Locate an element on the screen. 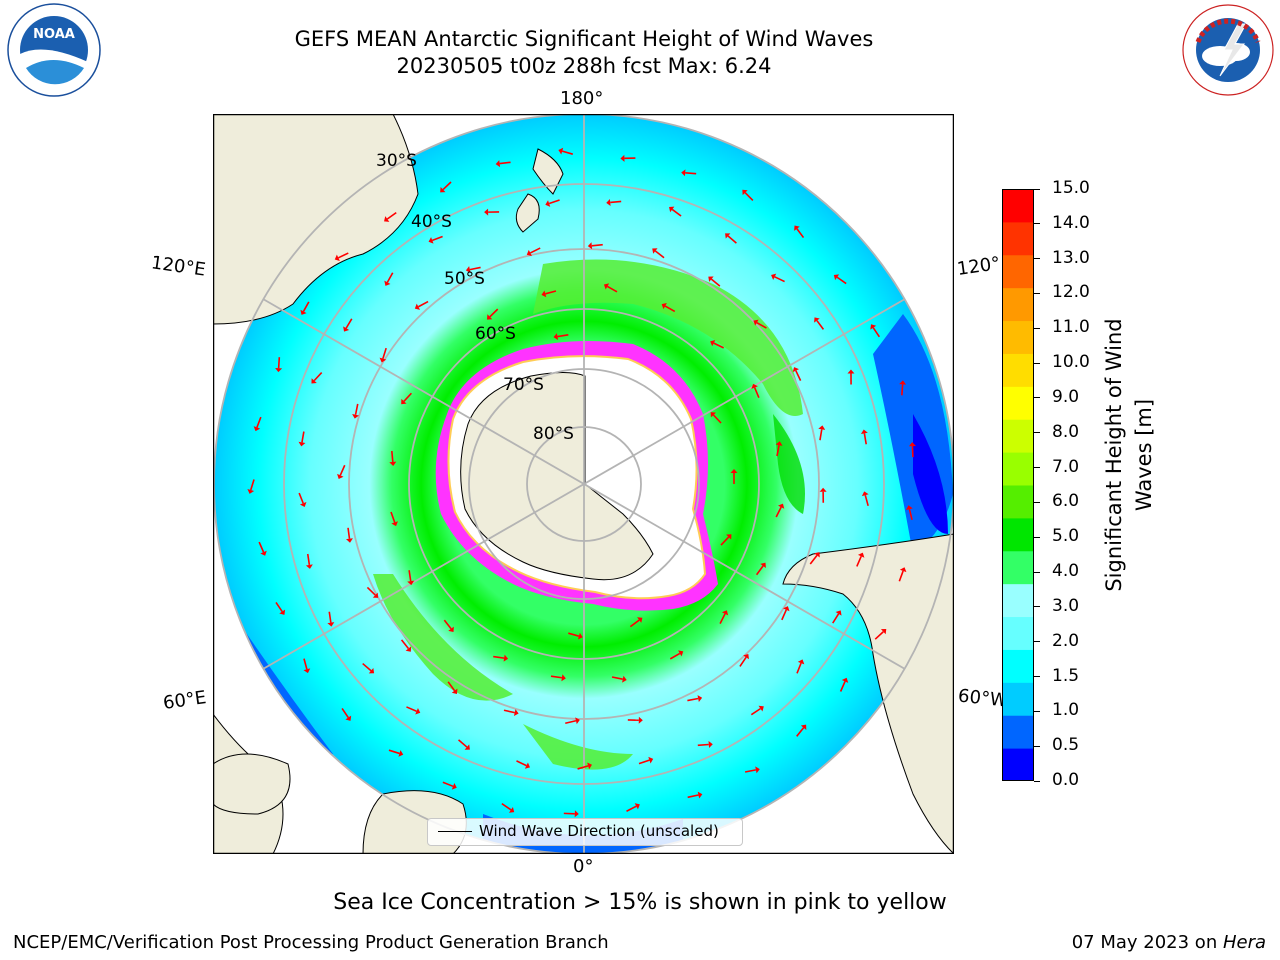  lat-label-70s: 70°S is located at coordinates (523, 385).